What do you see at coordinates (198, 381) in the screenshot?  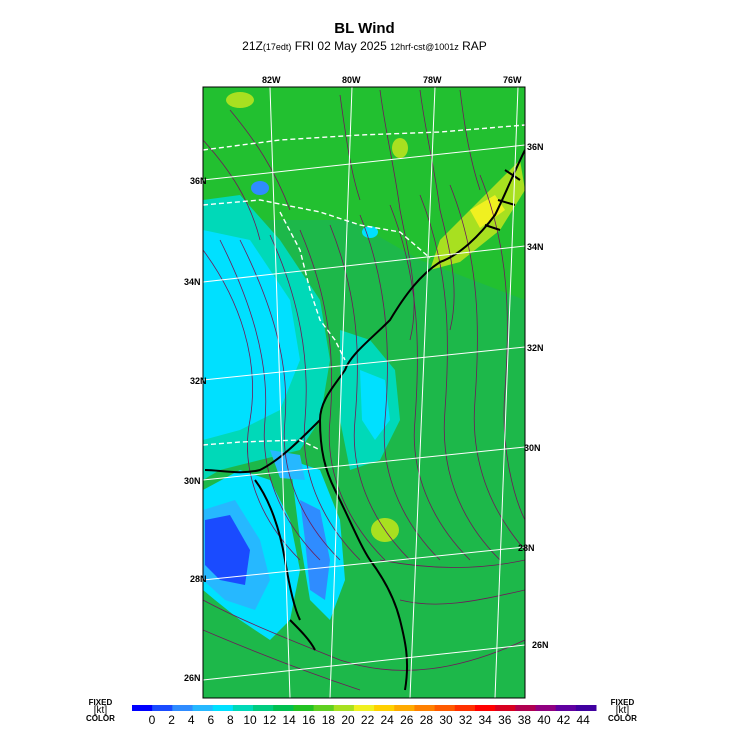 I see `lat-label-left-32n: 32N` at bounding box center [198, 381].